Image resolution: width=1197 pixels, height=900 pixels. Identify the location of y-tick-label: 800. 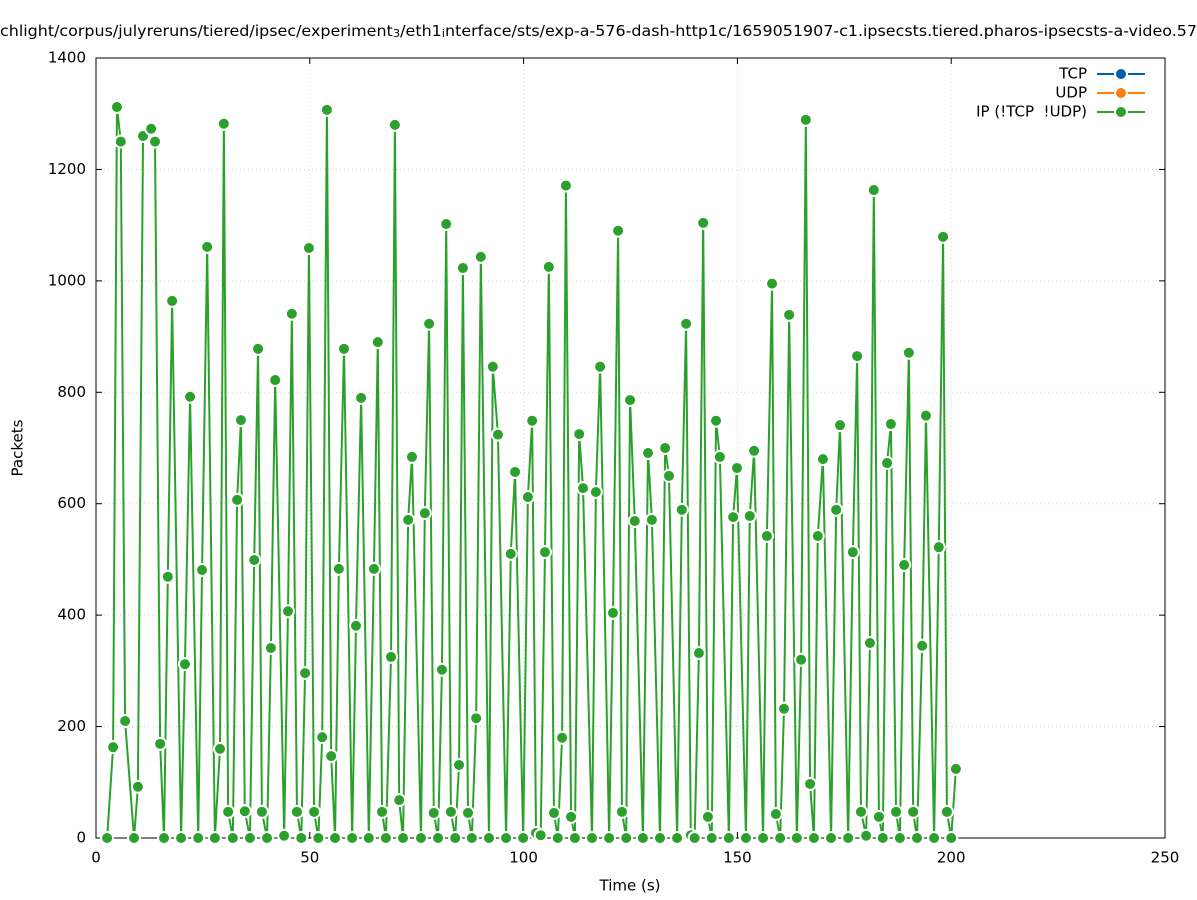
(71, 392).